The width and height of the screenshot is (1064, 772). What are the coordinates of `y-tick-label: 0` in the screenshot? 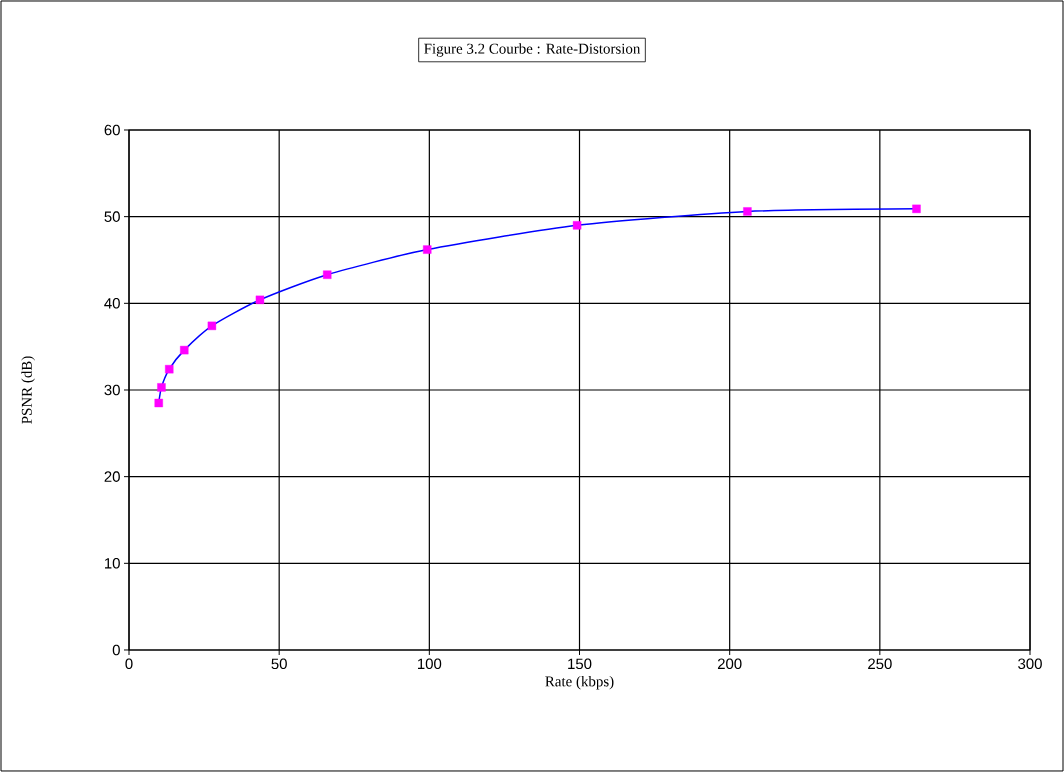 It's located at (116, 650).